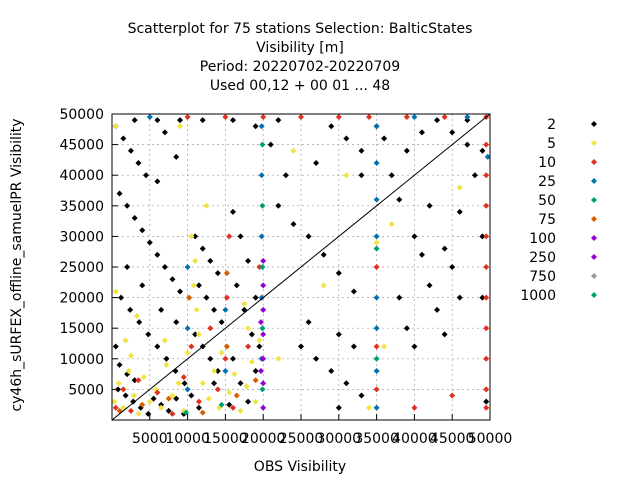  Describe the element at coordinates (547, 163) in the screenshot. I see `legend-label: 10` at that location.